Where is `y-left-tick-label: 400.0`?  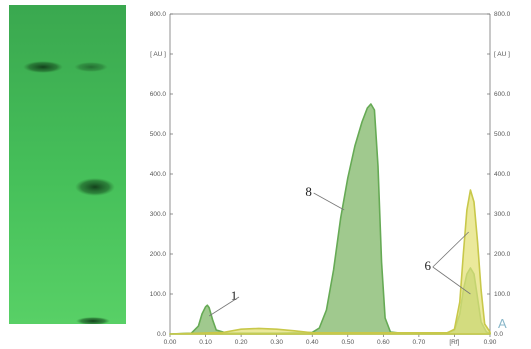
y-left-tick-label: 400.0 is located at coordinates (158, 174).